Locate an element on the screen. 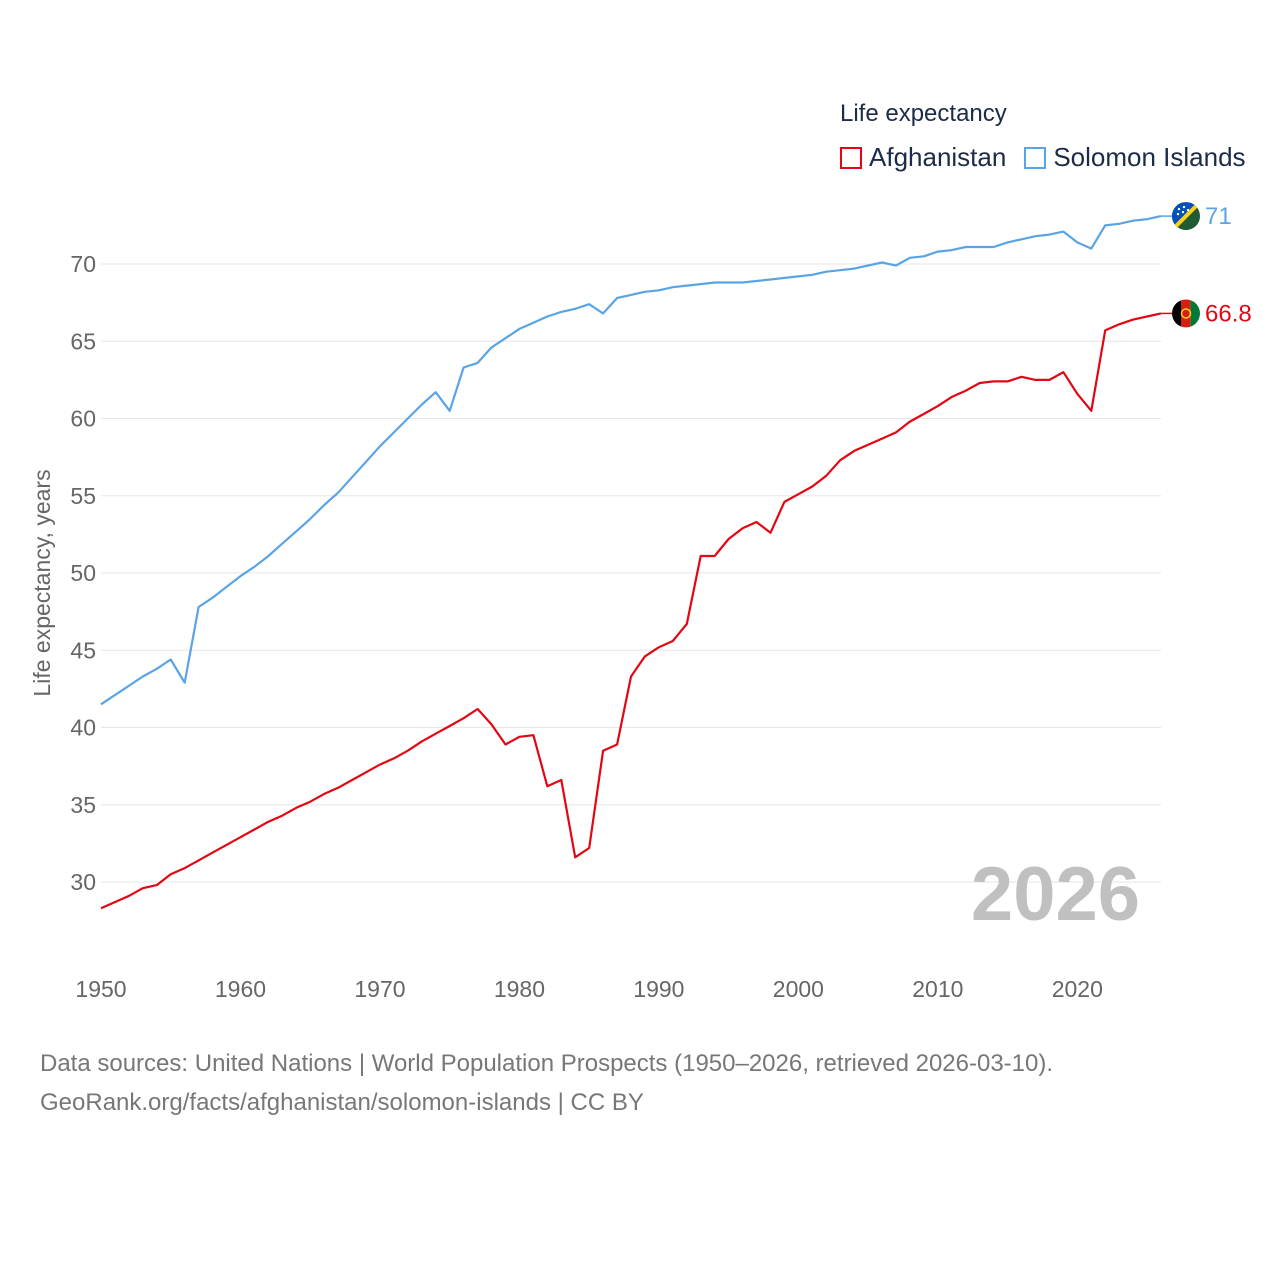 This screenshot has width=1280, height=1280. flag-green-afghanistan is located at coordinates (1195, 313).